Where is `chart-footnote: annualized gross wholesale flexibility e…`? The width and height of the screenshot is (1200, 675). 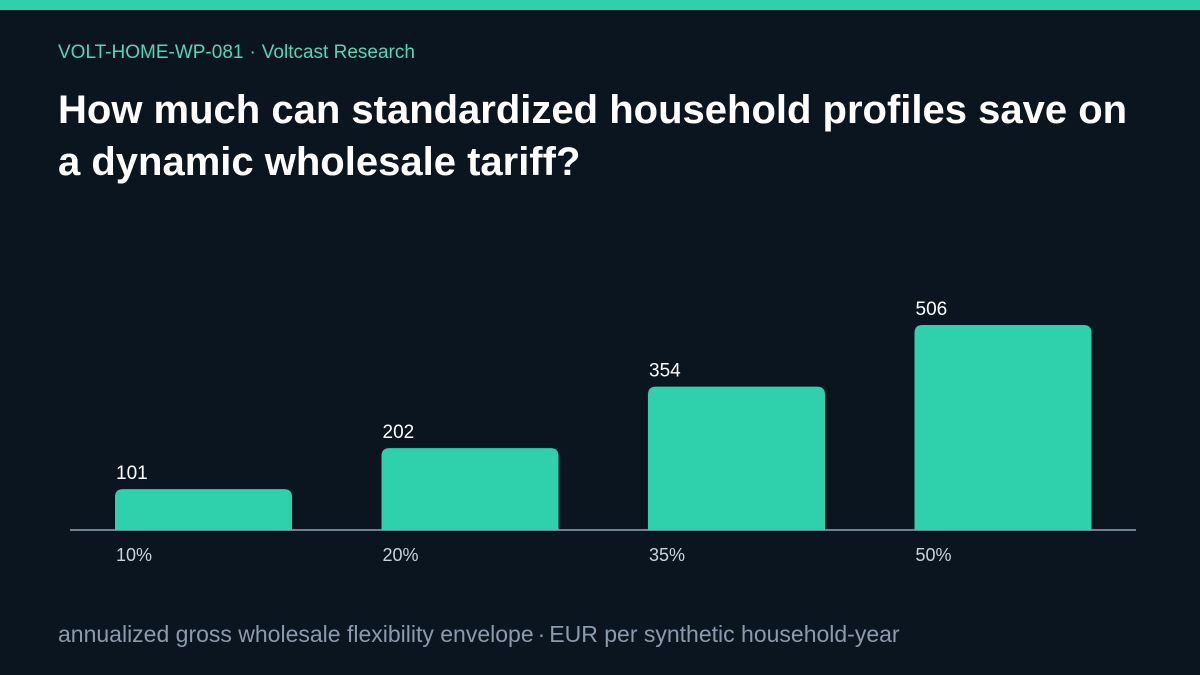 chart-footnote: annualized gross wholesale flexibility e… is located at coordinates (479, 634).